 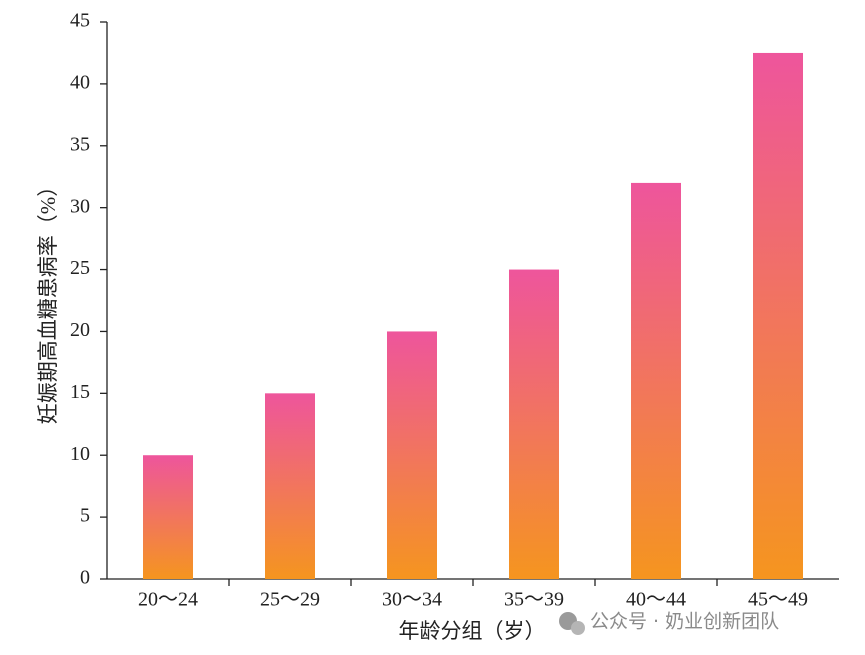 What do you see at coordinates (85, 516) in the screenshot?
I see `y-tick-label: 5` at bounding box center [85, 516].